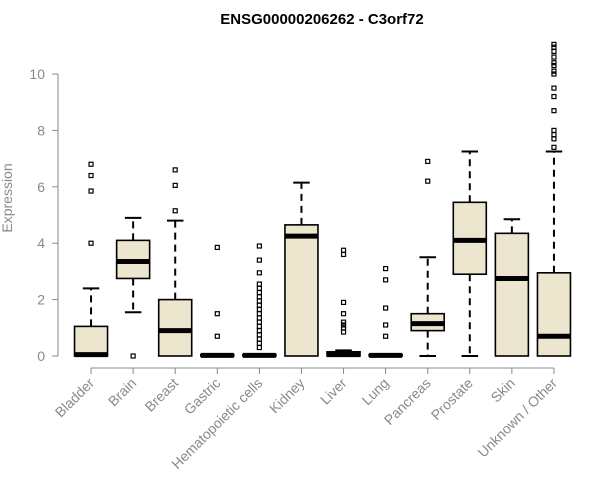  Describe the element at coordinates (407, 401) in the screenshot. I see `x-tick-label: Pancreas` at that location.